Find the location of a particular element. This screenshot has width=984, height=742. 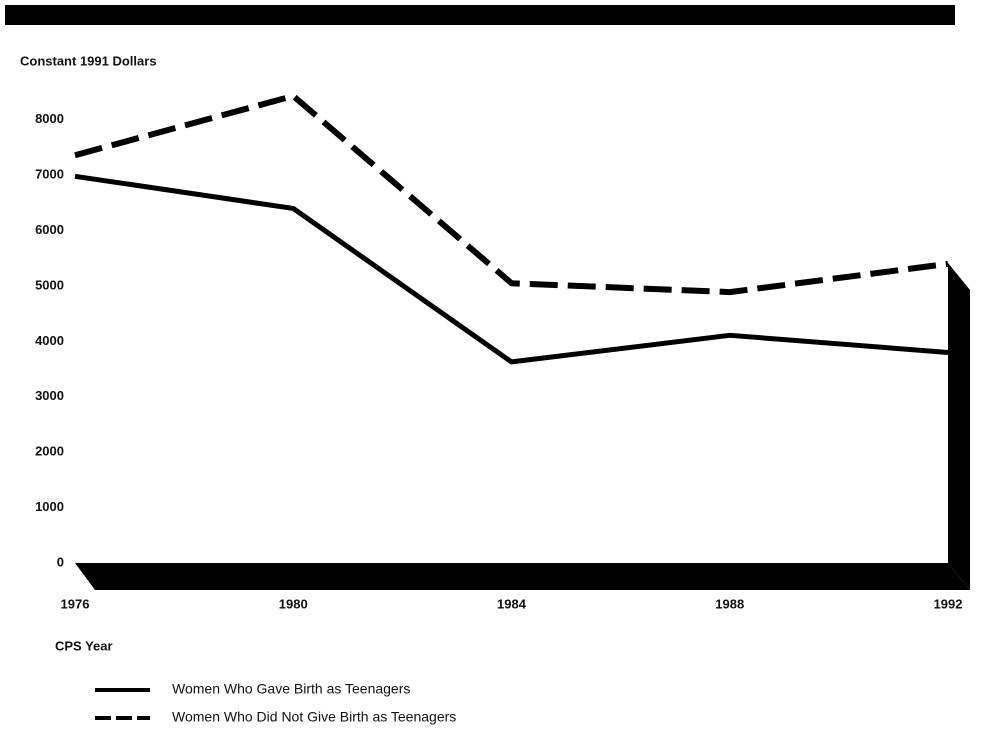

y-axis-label: Constant 1991 Dollars is located at coordinates (88, 60).